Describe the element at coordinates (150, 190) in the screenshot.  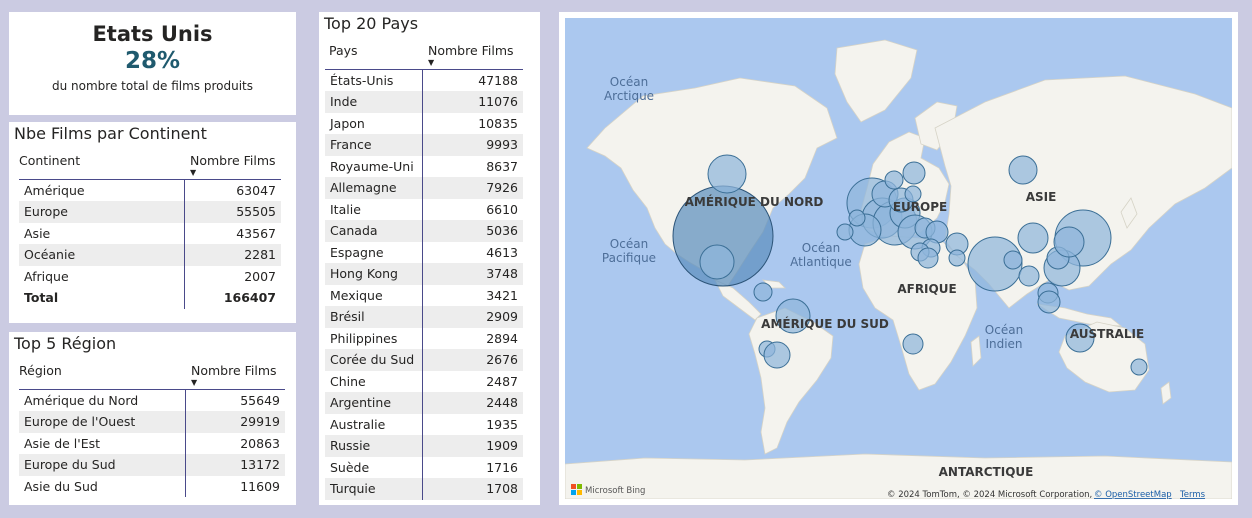
I see `table-row: Amérique 63047` at that location.